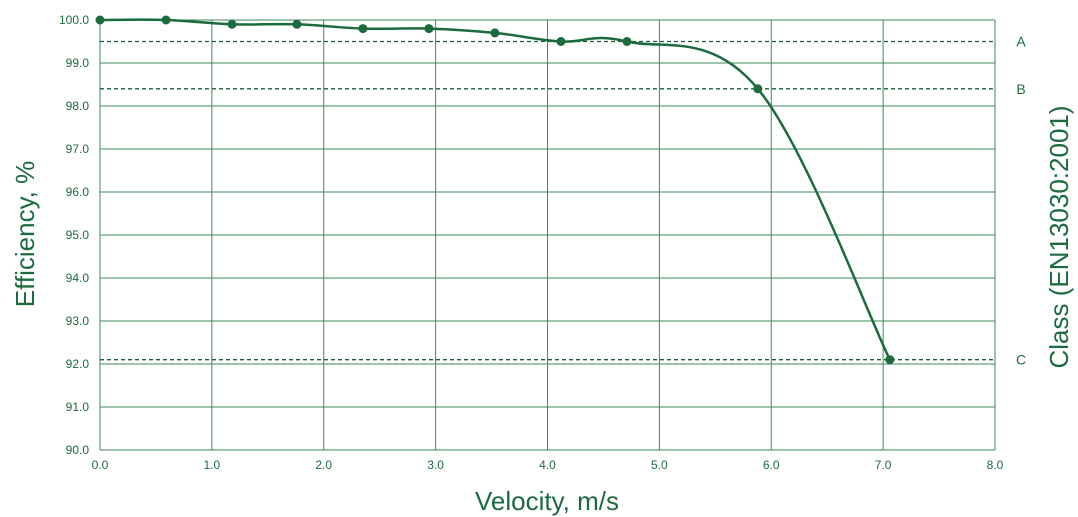 The height and width of the screenshot is (517, 1078). What do you see at coordinates (1021, 42) in the screenshot?
I see `class-label: A` at bounding box center [1021, 42].